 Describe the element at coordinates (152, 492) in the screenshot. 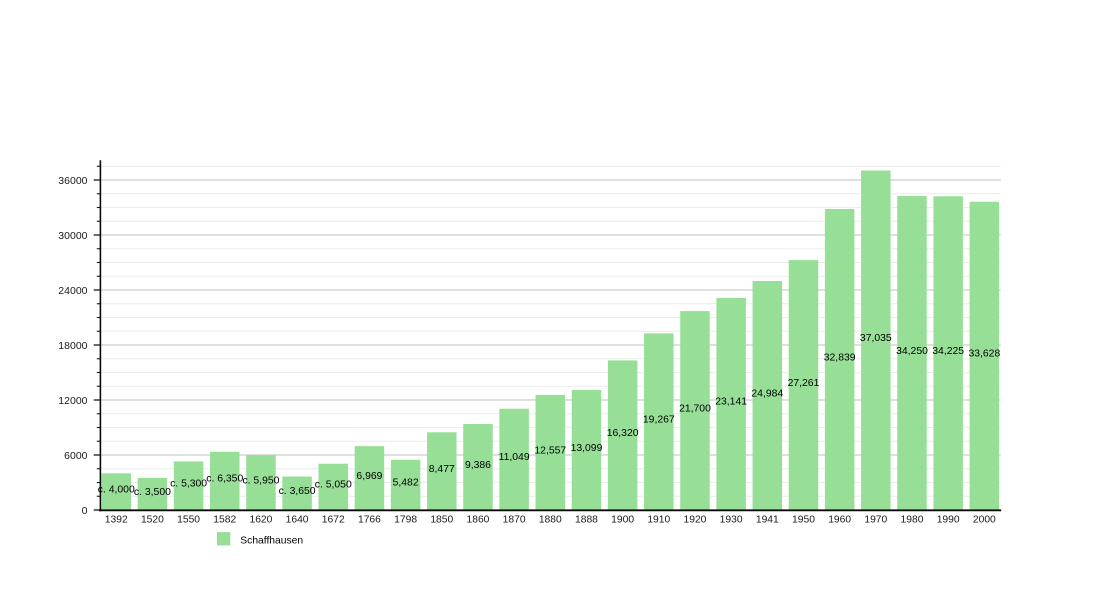

I see `svg-text: c. 3,500` at that location.